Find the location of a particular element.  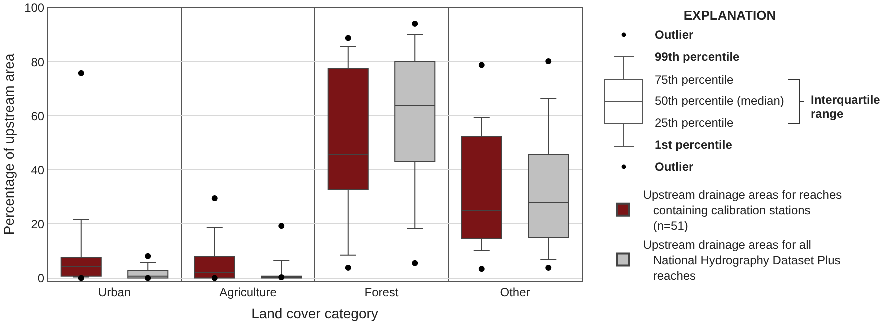

x-tick-label: Forest is located at coordinates (382, 292).